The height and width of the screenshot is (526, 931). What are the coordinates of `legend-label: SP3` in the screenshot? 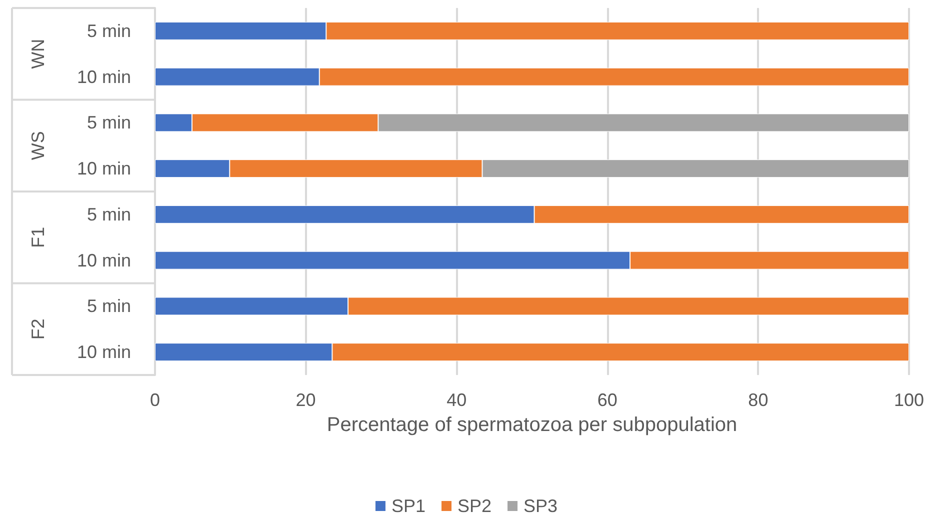 It's located at (541, 506).